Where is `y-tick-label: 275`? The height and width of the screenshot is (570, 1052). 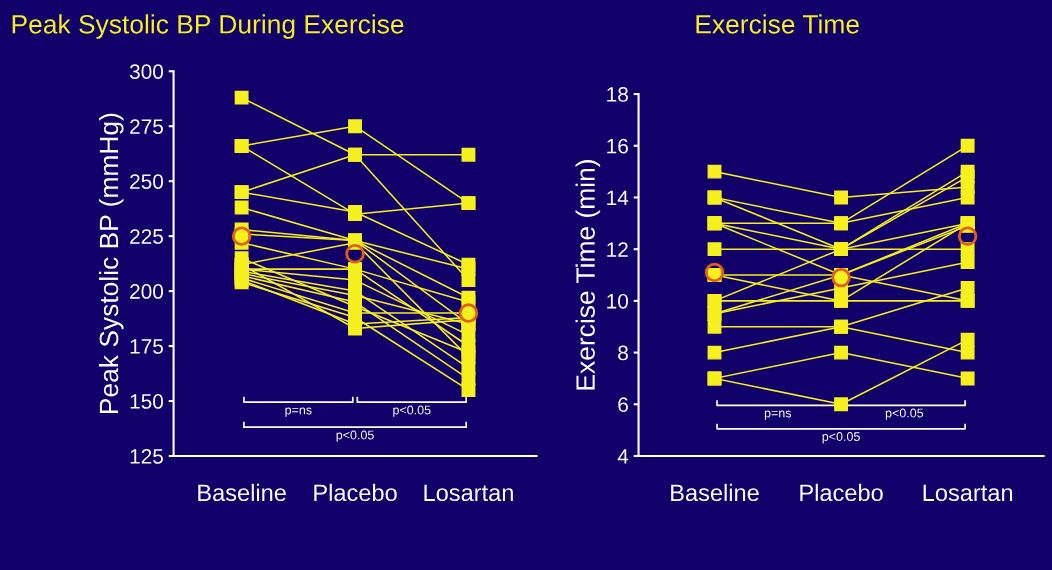 y-tick-label: 275 is located at coordinates (146, 126).